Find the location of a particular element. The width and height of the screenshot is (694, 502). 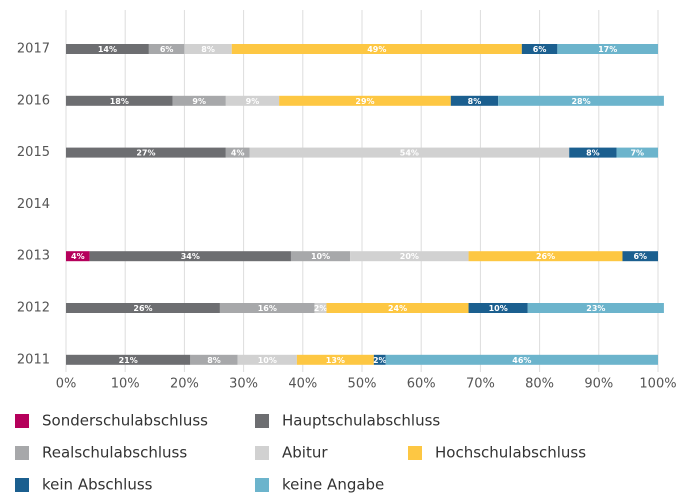

data-label: 28% is located at coordinates (580, 101).